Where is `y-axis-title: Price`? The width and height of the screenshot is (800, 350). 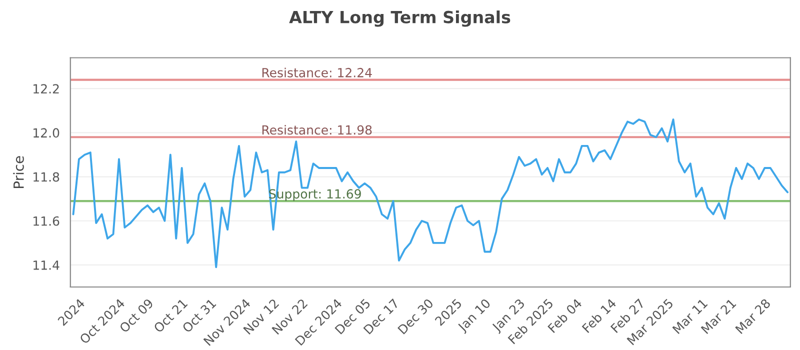 y-axis-title: Price is located at coordinates (18, 172).